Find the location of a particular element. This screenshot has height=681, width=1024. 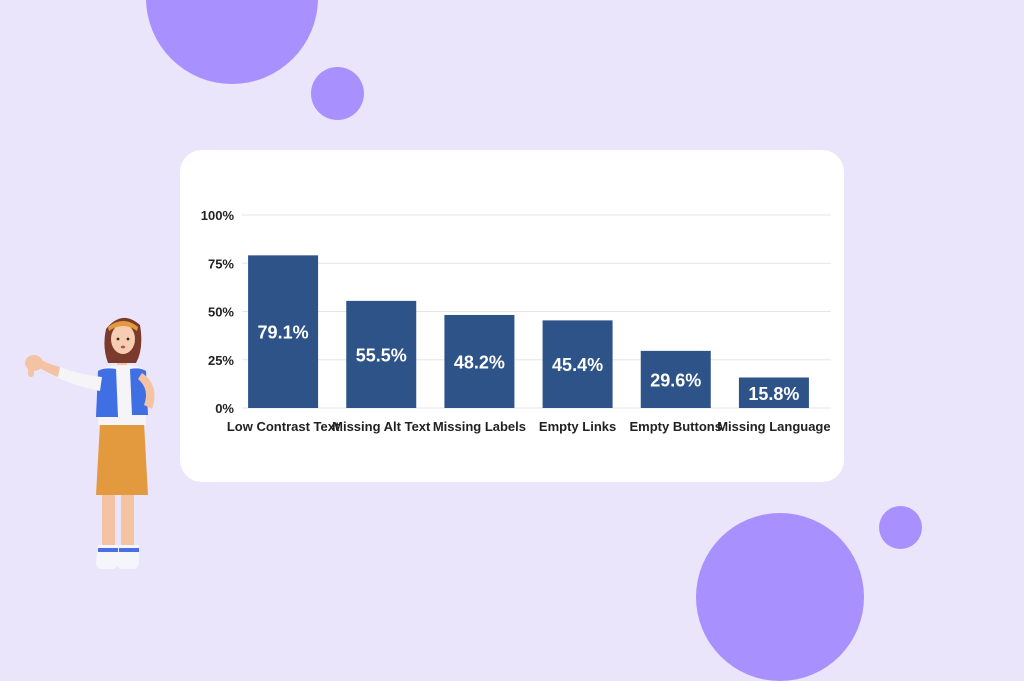

x-category-label: Empty Links is located at coordinates (577, 426).